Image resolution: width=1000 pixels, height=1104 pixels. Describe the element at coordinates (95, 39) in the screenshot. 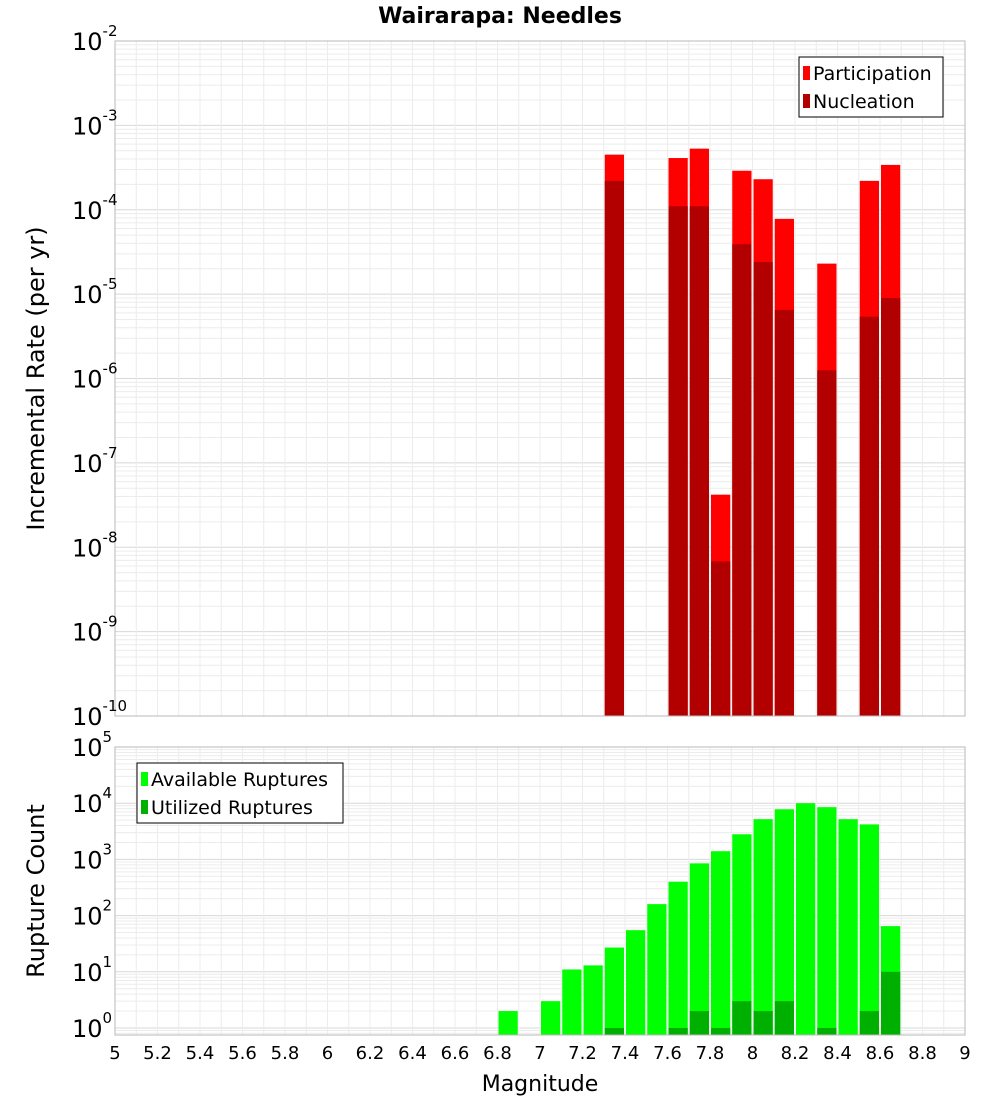

I see `y-tick-label: 10⁻²` at that location.